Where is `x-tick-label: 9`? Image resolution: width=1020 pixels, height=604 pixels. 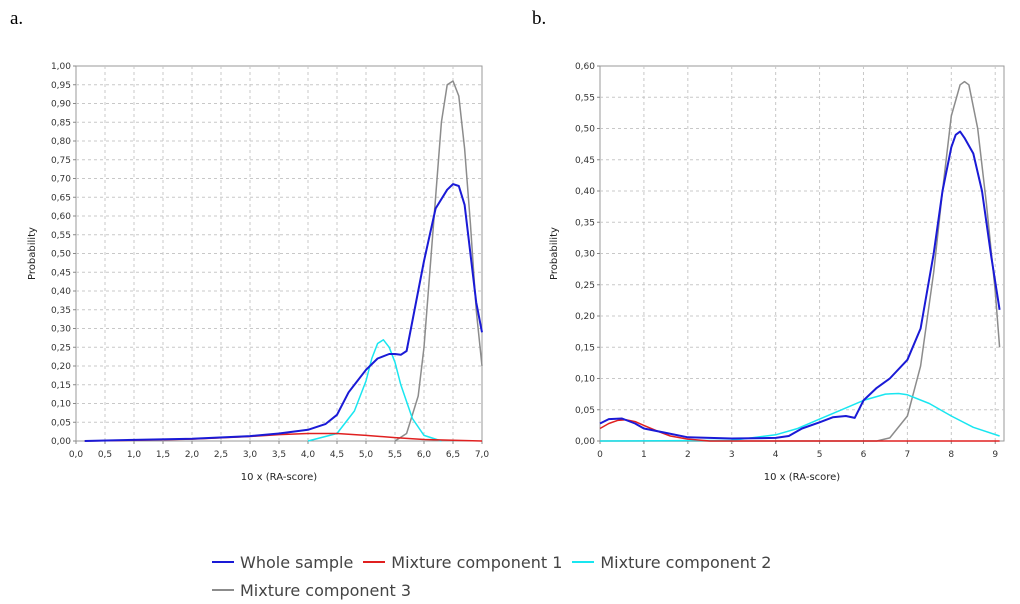 x-tick-label: 9 is located at coordinates (995, 455).